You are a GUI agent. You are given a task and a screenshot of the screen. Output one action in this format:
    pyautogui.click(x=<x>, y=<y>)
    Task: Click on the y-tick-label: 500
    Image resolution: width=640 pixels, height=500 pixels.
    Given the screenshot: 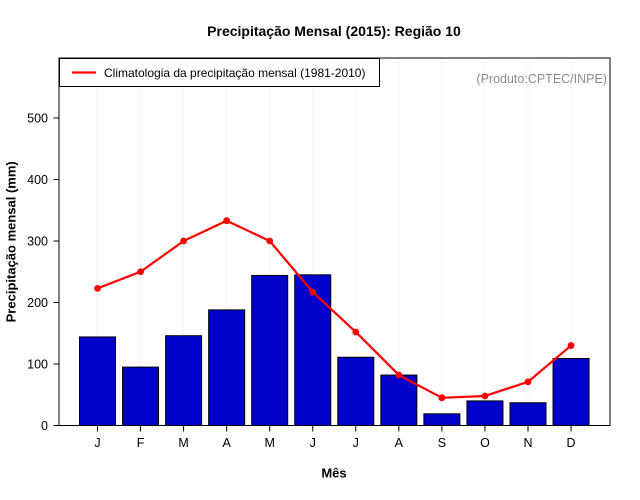 What is the action you would take?
    pyautogui.click(x=37, y=118)
    